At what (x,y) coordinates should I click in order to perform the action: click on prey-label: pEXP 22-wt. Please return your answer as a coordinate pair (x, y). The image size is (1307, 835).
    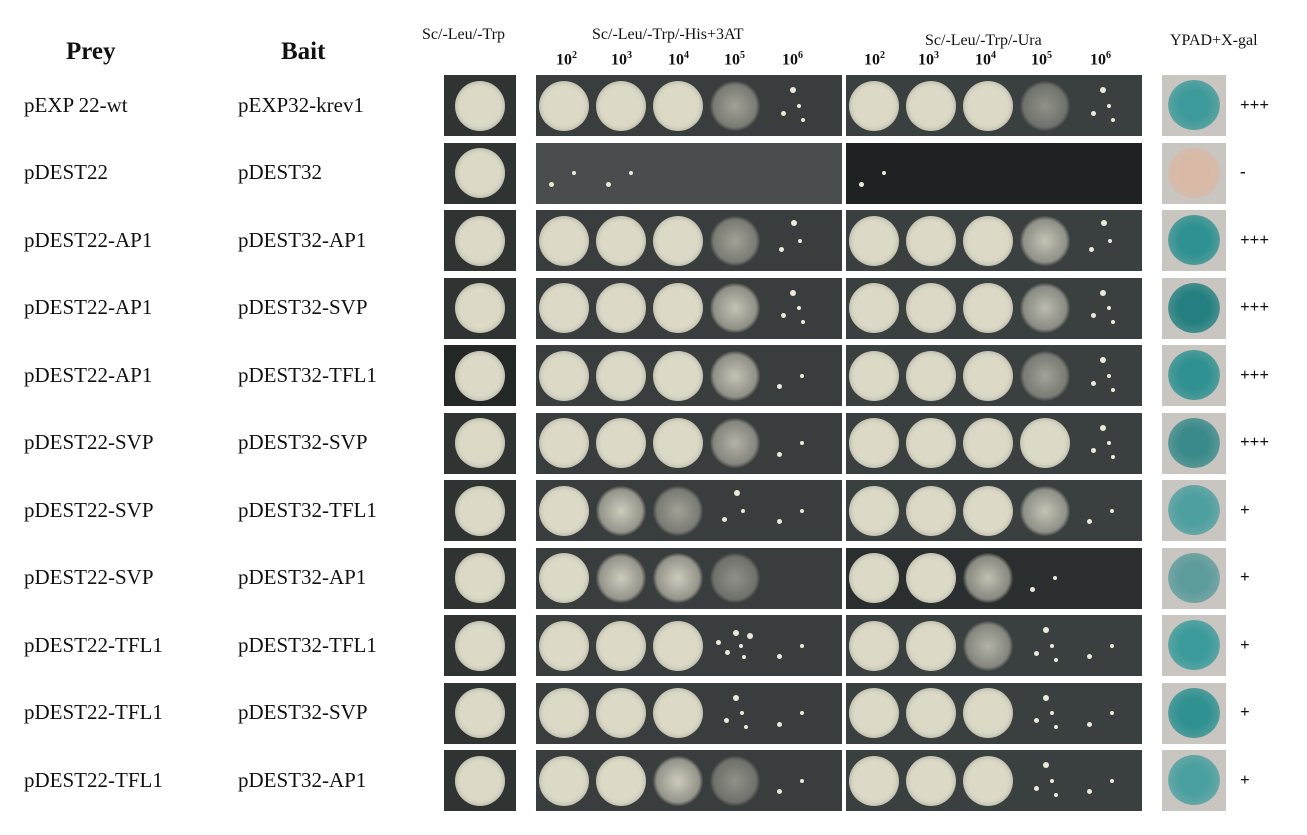
    Looking at the image, I should click on (76, 104).